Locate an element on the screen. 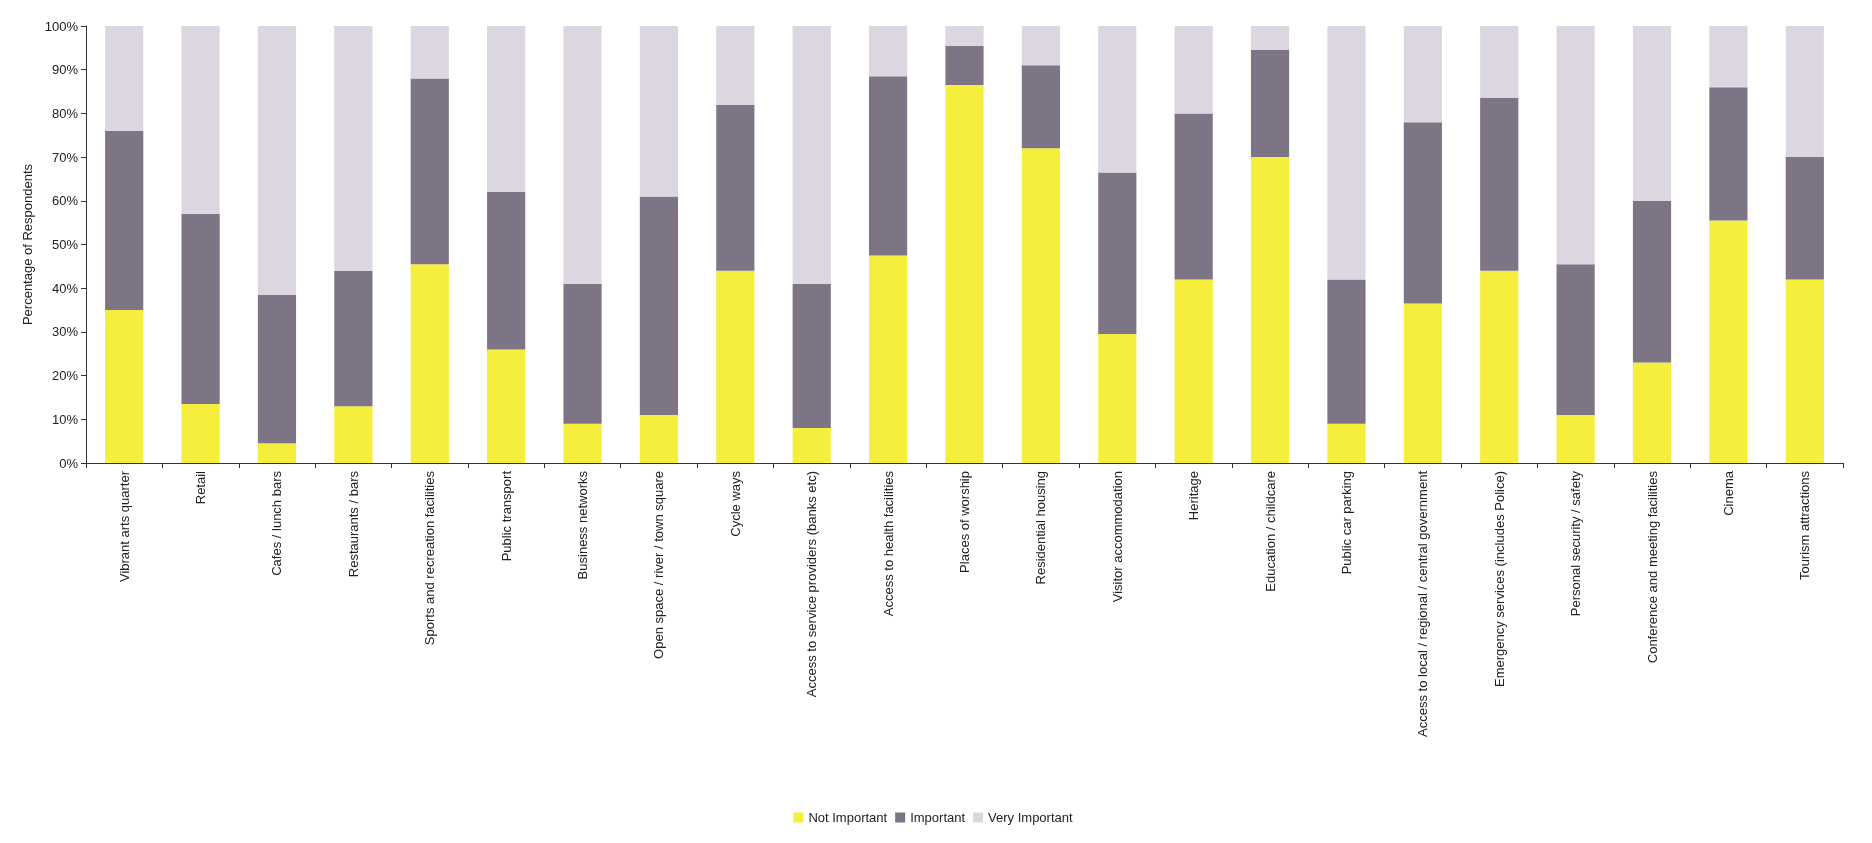 The image size is (1872, 843). y-tick-label: 0% is located at coordinates (69, 463).